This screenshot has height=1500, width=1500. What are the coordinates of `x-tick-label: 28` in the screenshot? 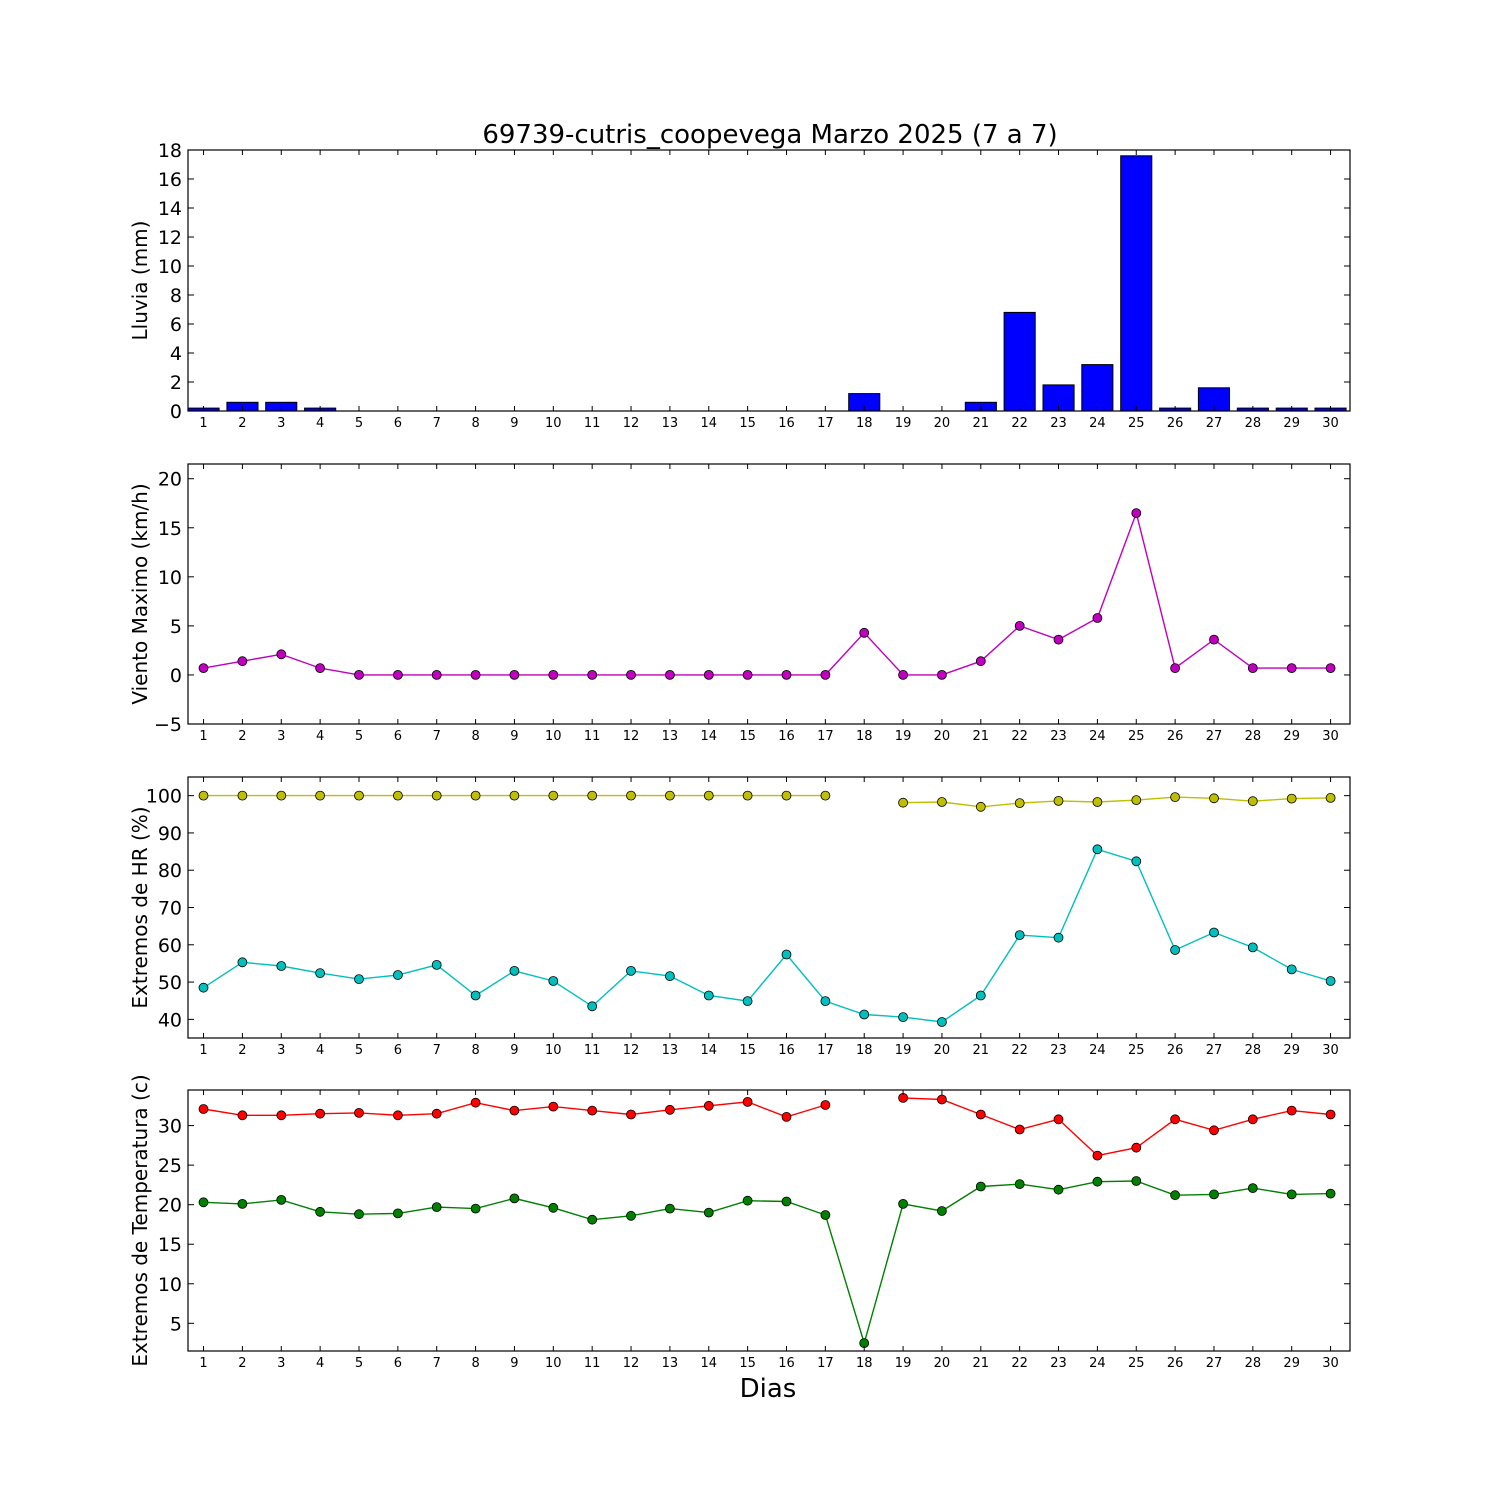 It's located at (1253, 423).